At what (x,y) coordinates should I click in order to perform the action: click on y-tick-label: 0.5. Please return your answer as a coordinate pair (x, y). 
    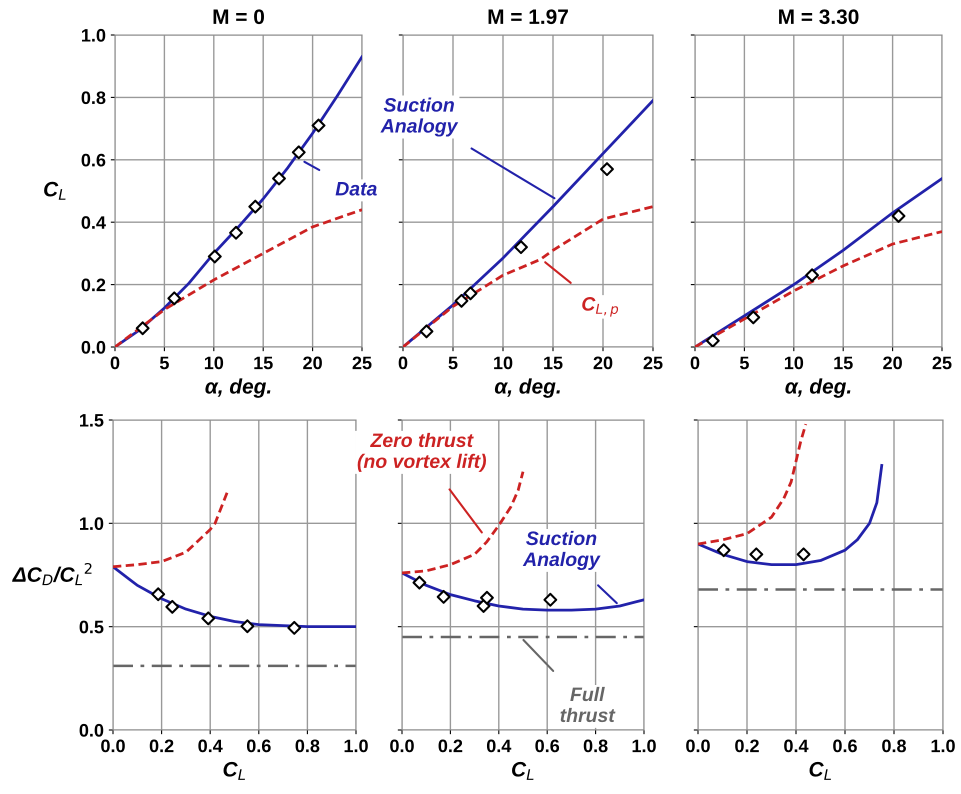
    Looking at the image, I should click on (92, 627).